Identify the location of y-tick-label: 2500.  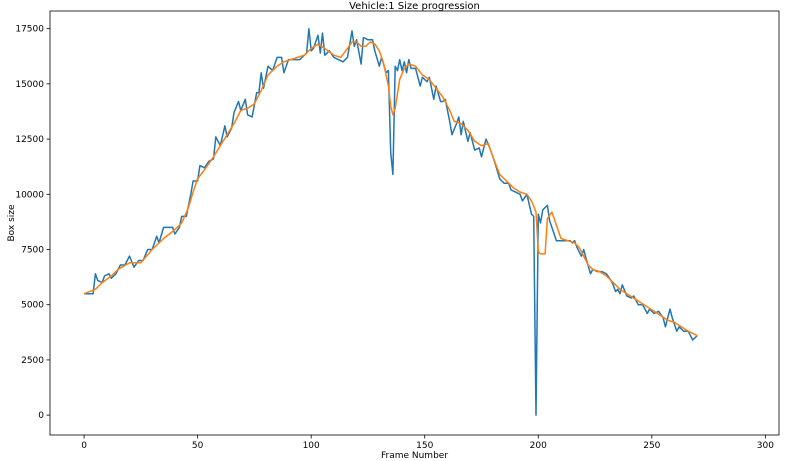
(32, 361).